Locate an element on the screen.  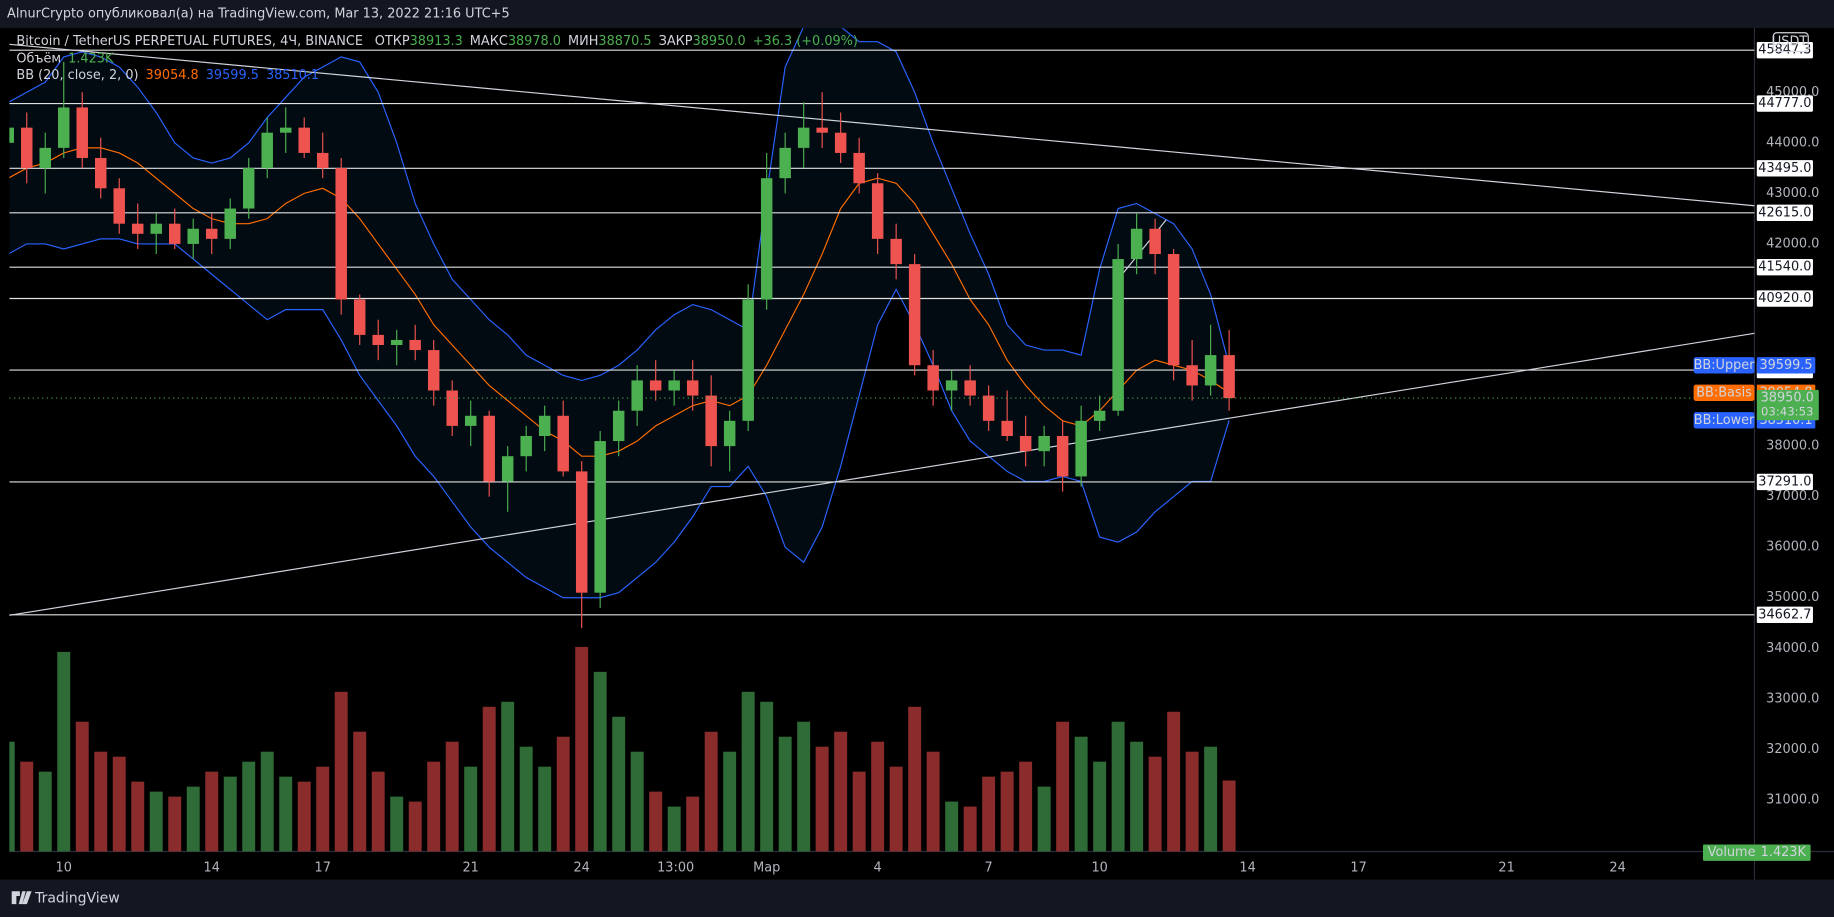
y-tick-label: 44000.0 is located at coordinates (1792, 142).